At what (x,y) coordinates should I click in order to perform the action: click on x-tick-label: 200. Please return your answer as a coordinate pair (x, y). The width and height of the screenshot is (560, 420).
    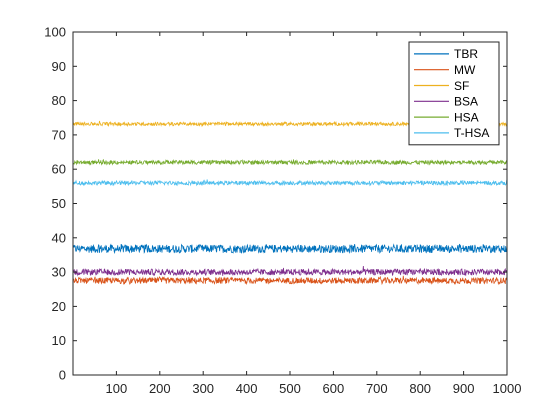
    Looking at the image, I should click on (160, 388).